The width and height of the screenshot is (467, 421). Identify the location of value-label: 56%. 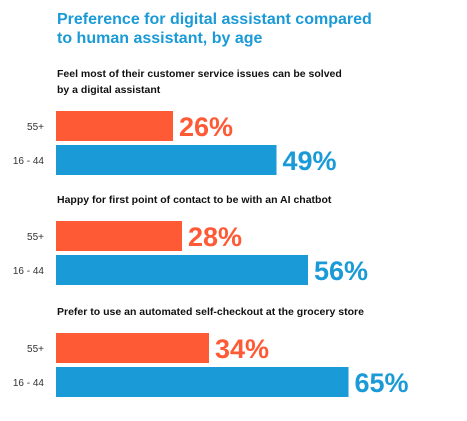
(341, 271).